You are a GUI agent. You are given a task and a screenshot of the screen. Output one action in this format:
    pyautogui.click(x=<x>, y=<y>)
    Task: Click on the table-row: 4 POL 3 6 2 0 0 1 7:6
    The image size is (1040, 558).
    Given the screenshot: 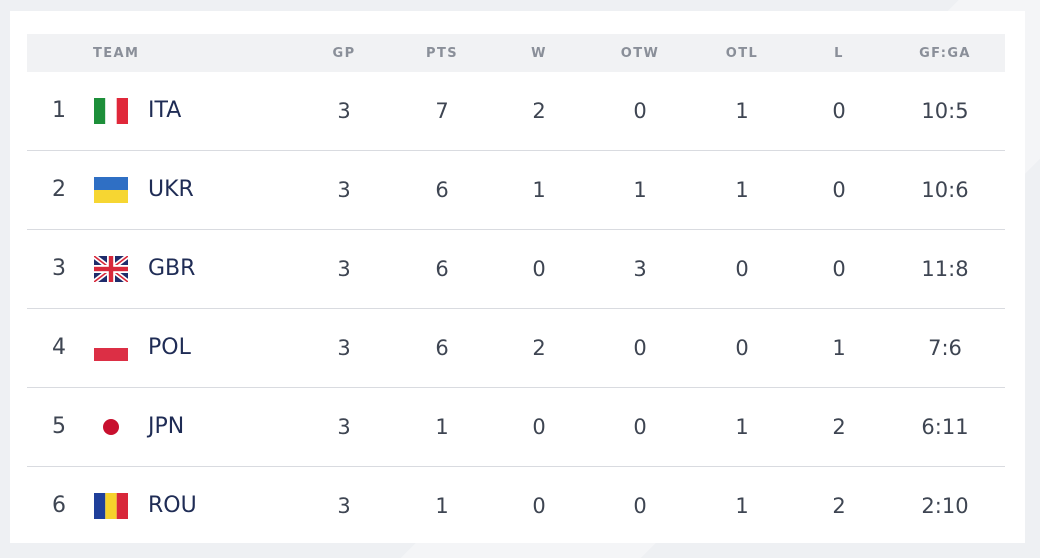 What is the action you would take?
    pyautogui.click(x=516, y=348)
    